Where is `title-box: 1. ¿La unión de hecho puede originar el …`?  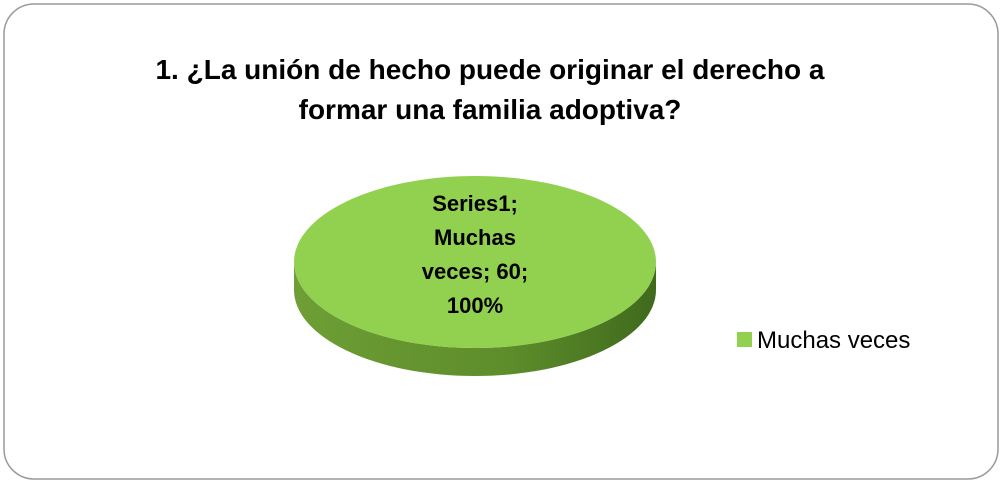
title-box: 1. ¿La unión de hecho puede originar el … is located at coordinates (490, 89).